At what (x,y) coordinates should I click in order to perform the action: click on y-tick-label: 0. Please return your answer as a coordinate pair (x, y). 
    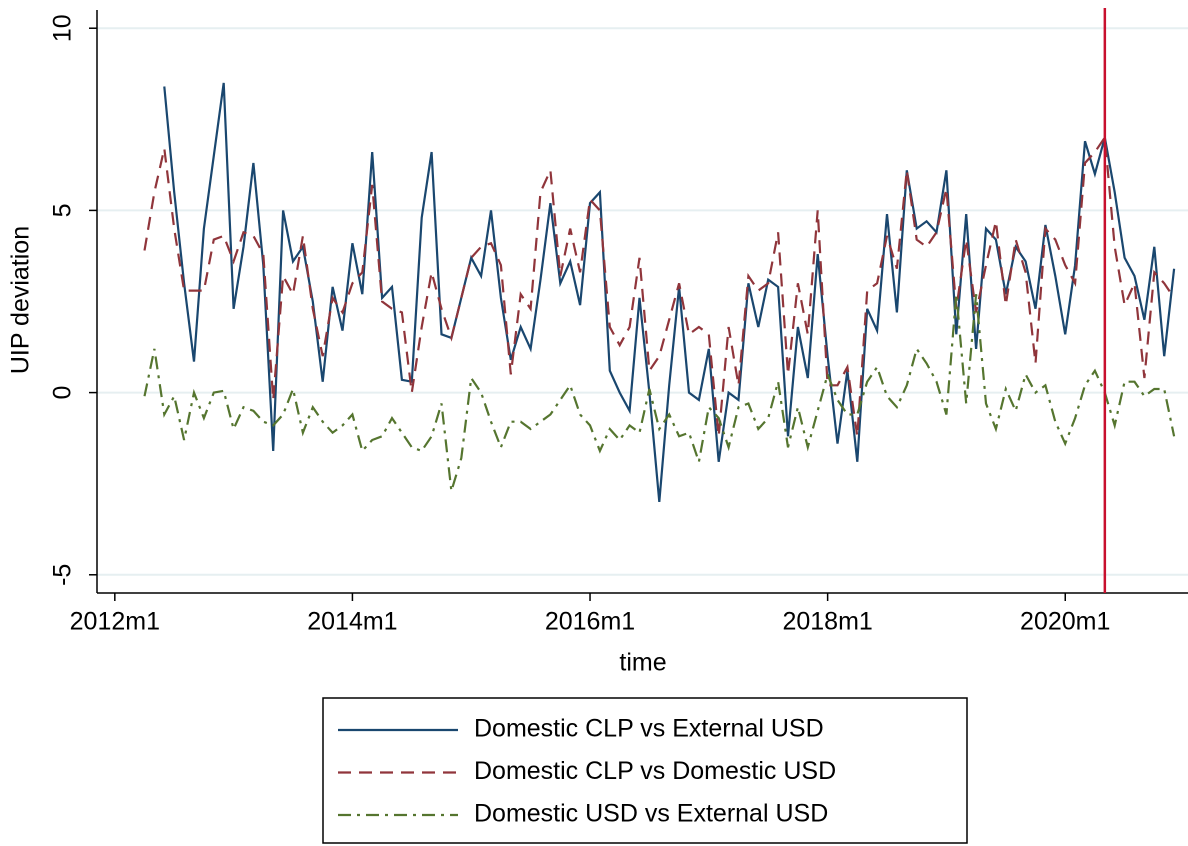
    Looking at the image, I should click on (63, 393).